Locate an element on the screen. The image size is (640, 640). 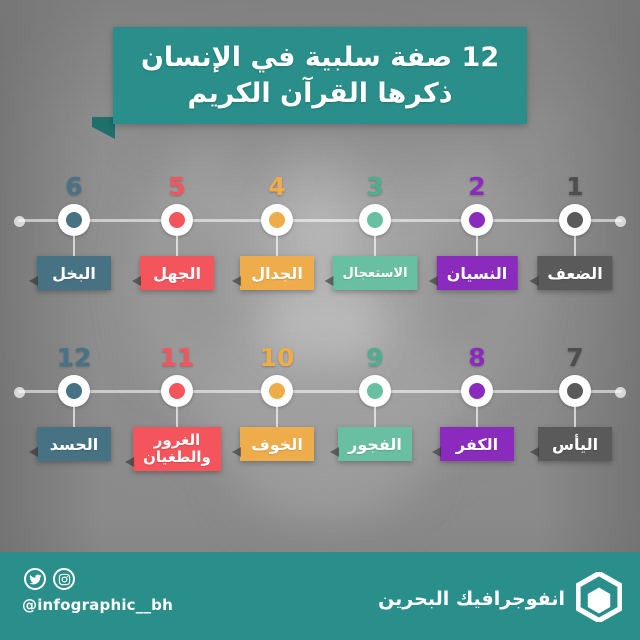
node-label-text: الفجور is located at coordinates (375, 444).